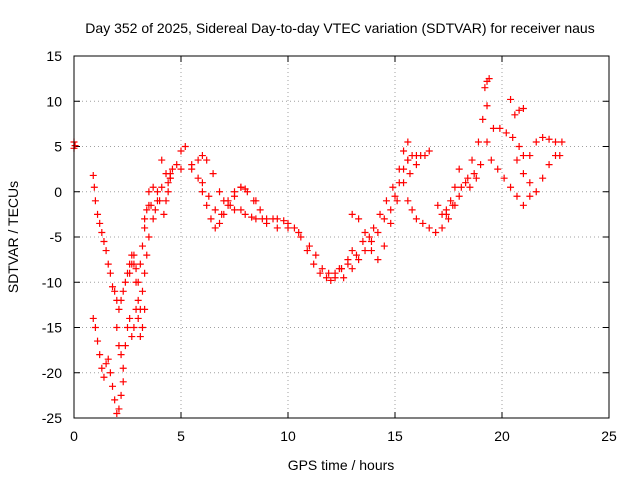  I want to click on x-tick-label: 25, so click(609, 436).